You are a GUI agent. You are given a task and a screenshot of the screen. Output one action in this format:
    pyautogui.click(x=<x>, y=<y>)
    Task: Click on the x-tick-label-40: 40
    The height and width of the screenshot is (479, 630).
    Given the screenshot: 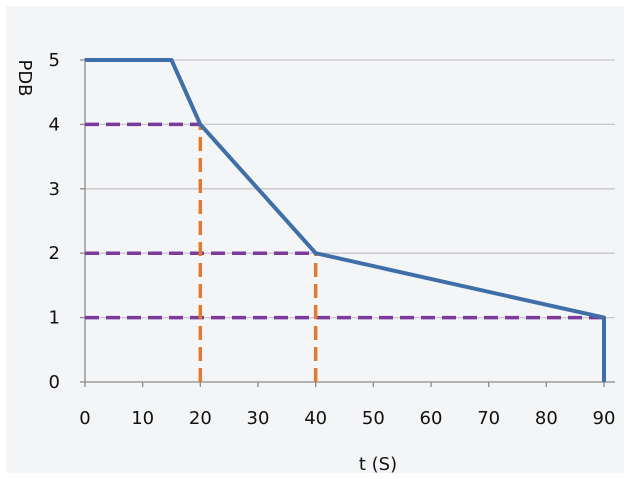 What is the action you would take?
    pyautogui.click(x=315, y=418)
    